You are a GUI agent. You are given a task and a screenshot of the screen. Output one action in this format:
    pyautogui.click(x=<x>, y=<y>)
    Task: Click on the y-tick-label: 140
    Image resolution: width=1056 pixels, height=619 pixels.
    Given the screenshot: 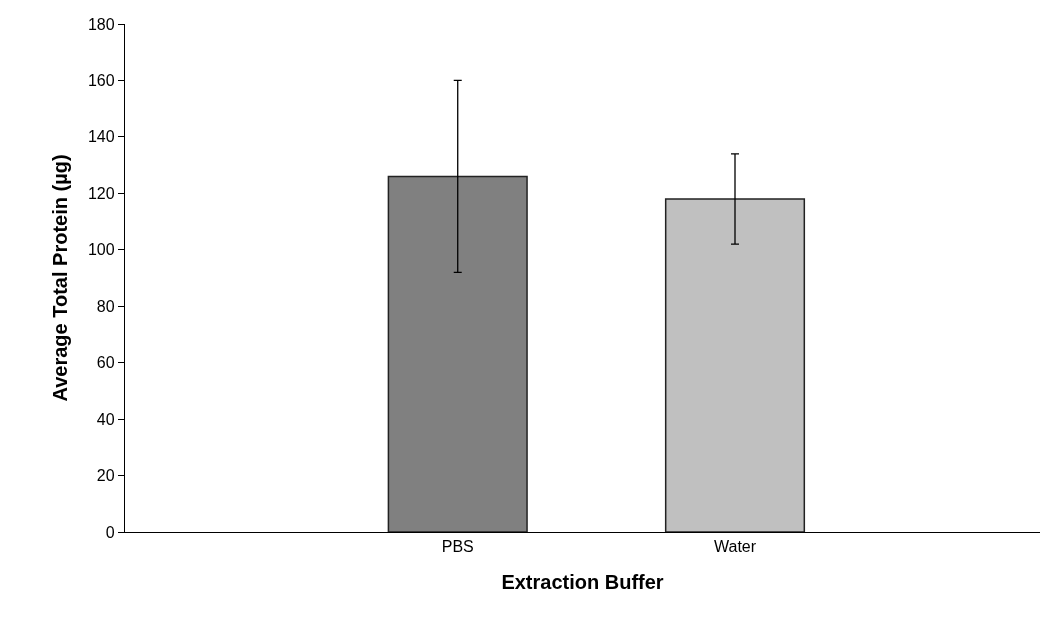 What is the action you would take?
    pyautogui.click(x=101, y=137)
    